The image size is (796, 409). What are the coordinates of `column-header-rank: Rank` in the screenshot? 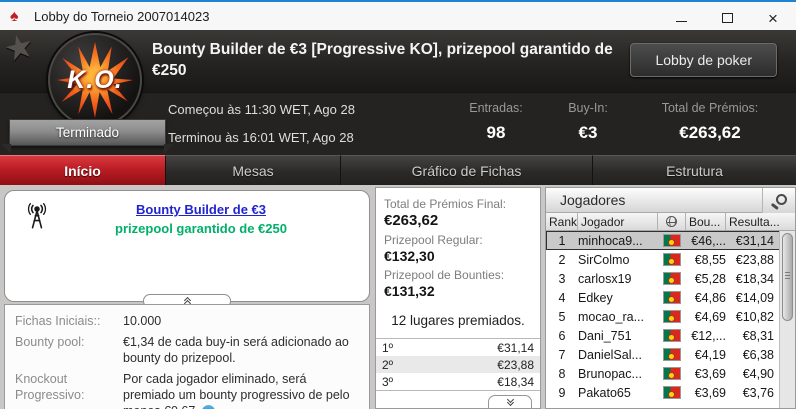 It's located at (562, 222).